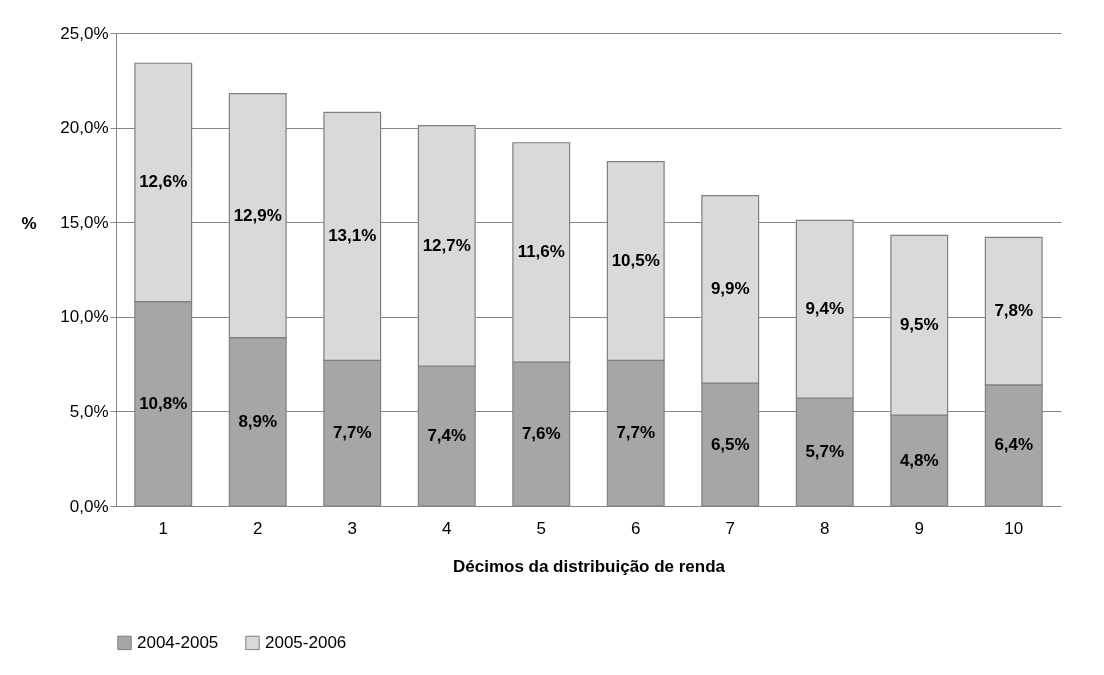  Describe the element at coordinates (163, 528) in the screenshot. I see `x-tick-label: 1` at that location.